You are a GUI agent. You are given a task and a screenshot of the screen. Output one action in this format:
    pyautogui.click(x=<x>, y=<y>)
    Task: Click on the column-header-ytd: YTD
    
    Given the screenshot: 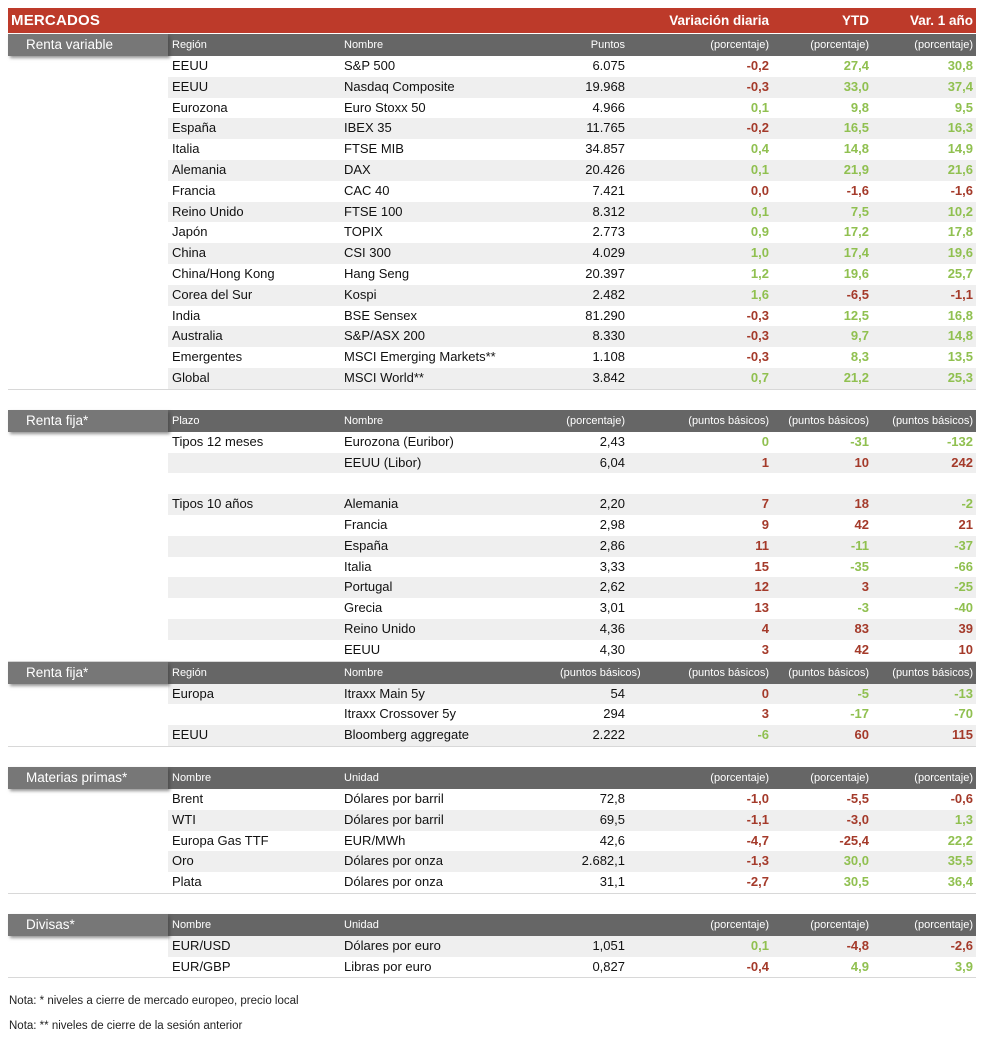 What is the action you would take?
    pyautogui.click(x=855, y=20)
    